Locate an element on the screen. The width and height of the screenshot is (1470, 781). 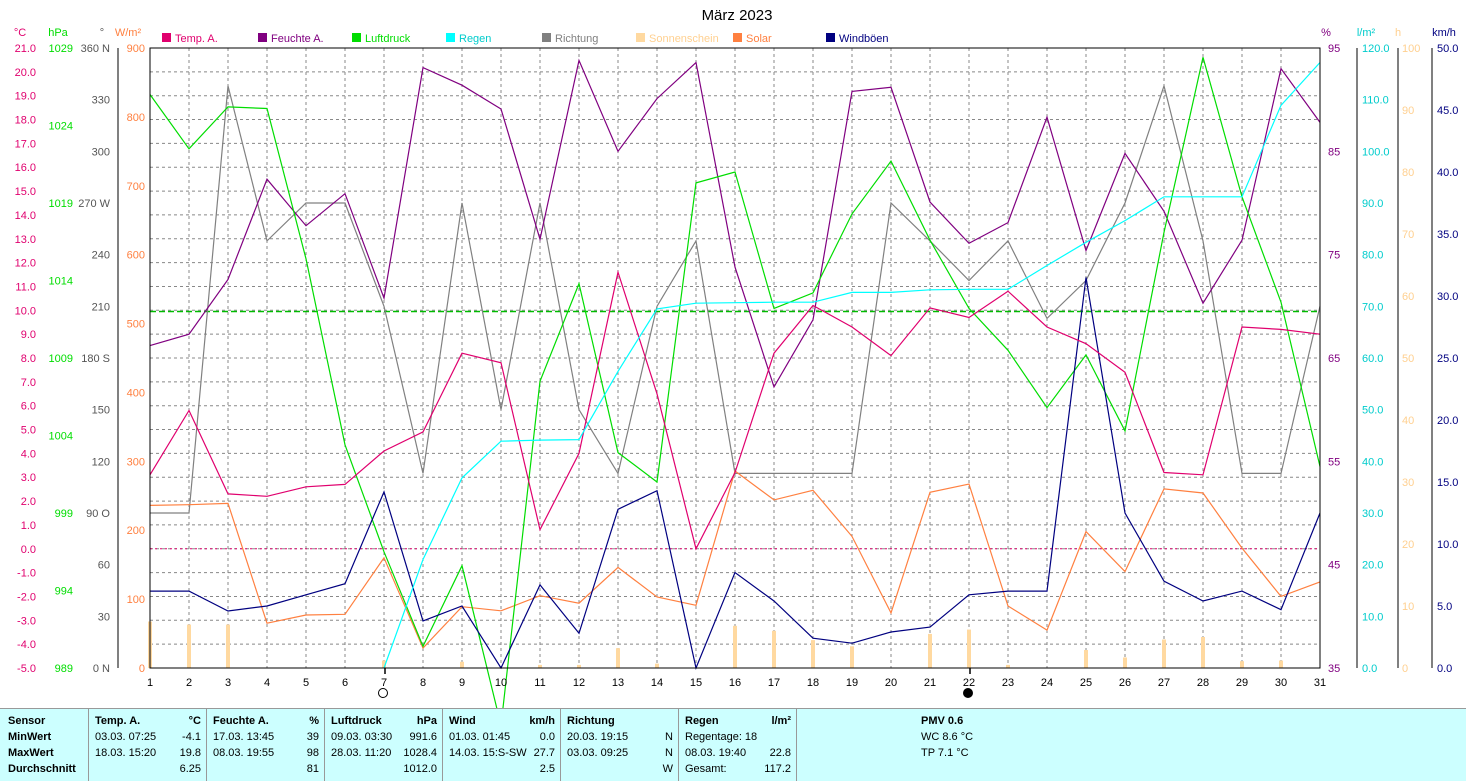
stats-humidity-title: Feuchte A. is located at coordinates (241, 721).